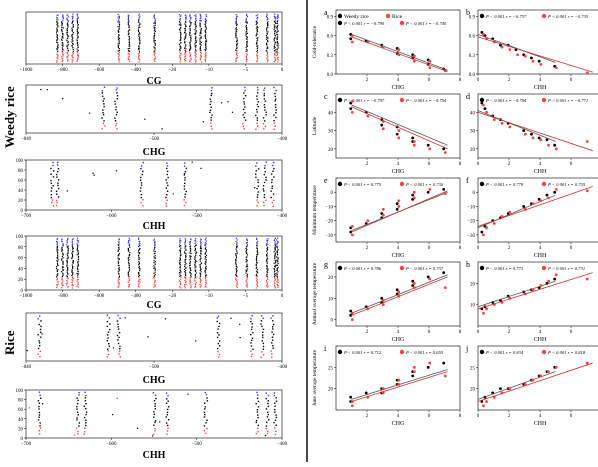  I want to click on fit-line, so click(399, 125).